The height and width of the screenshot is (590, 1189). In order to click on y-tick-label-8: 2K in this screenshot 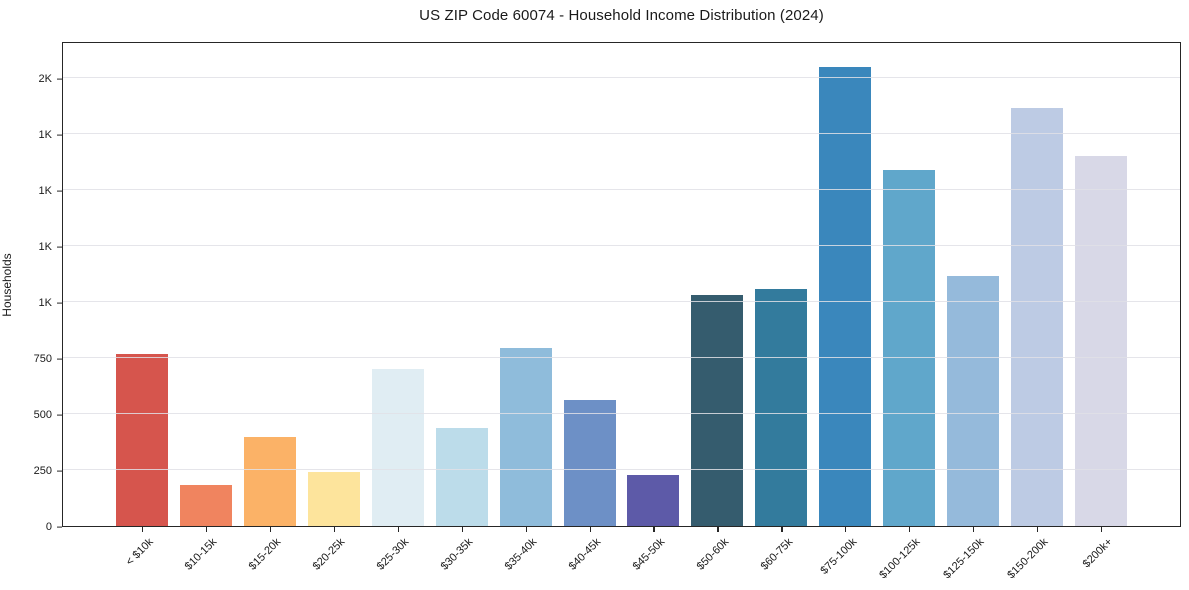, I will do `click(45, 79)`.